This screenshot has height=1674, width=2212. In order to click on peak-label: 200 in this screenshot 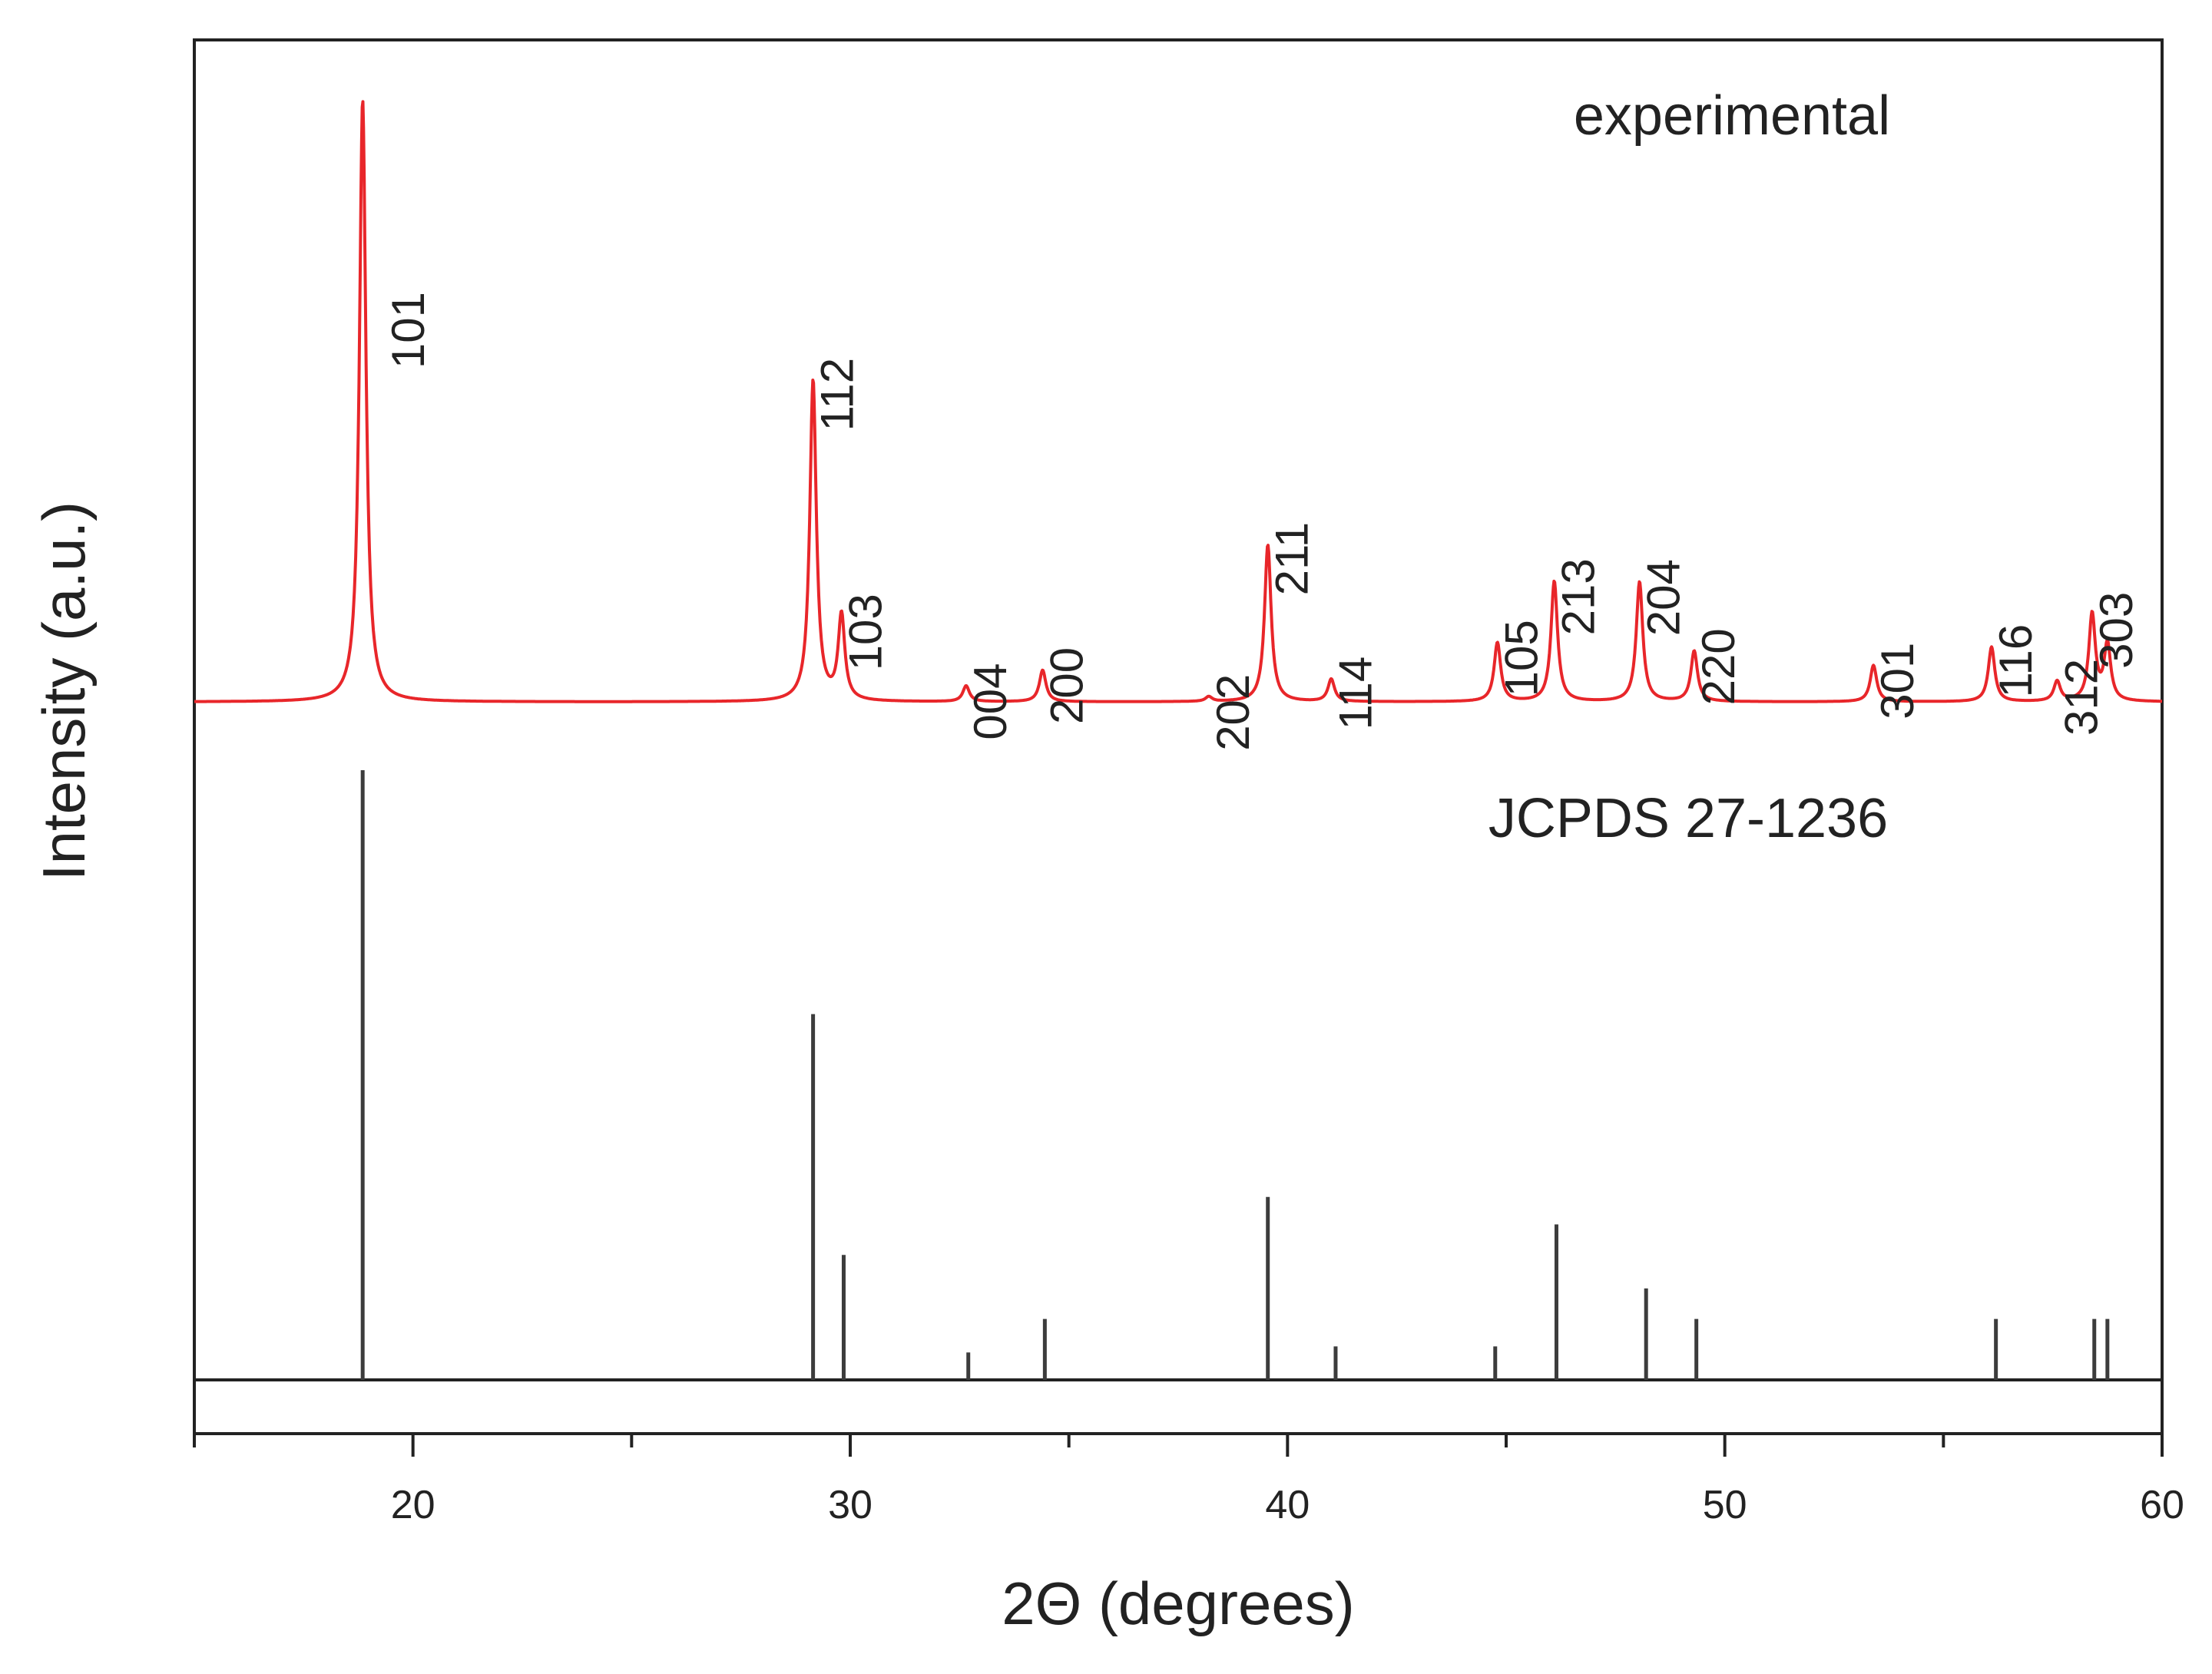, I will do `click(1067, 685)`.